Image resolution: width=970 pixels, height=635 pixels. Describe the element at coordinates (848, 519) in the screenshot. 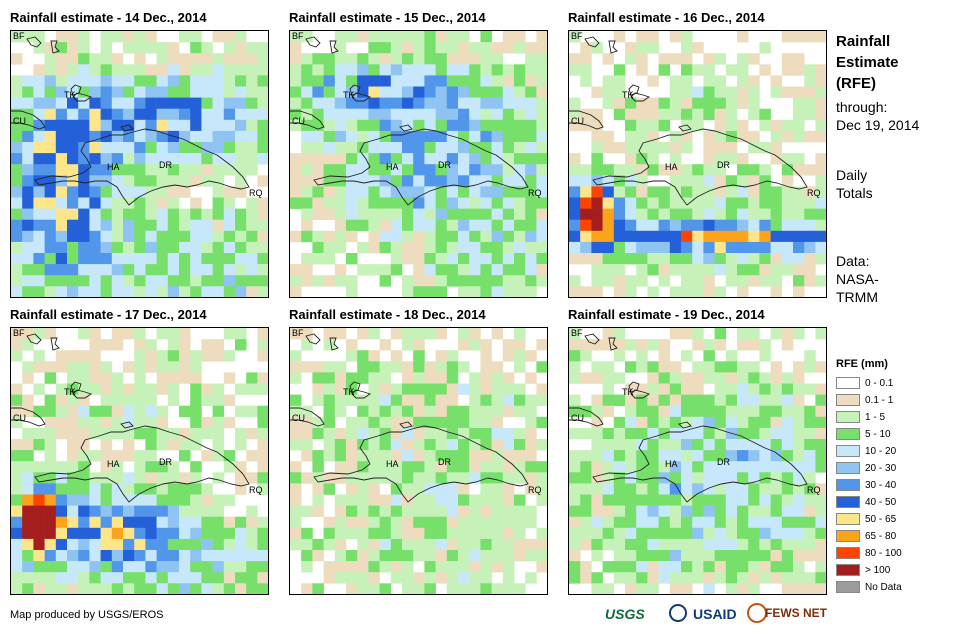

I see `legend-swatch` at that location.